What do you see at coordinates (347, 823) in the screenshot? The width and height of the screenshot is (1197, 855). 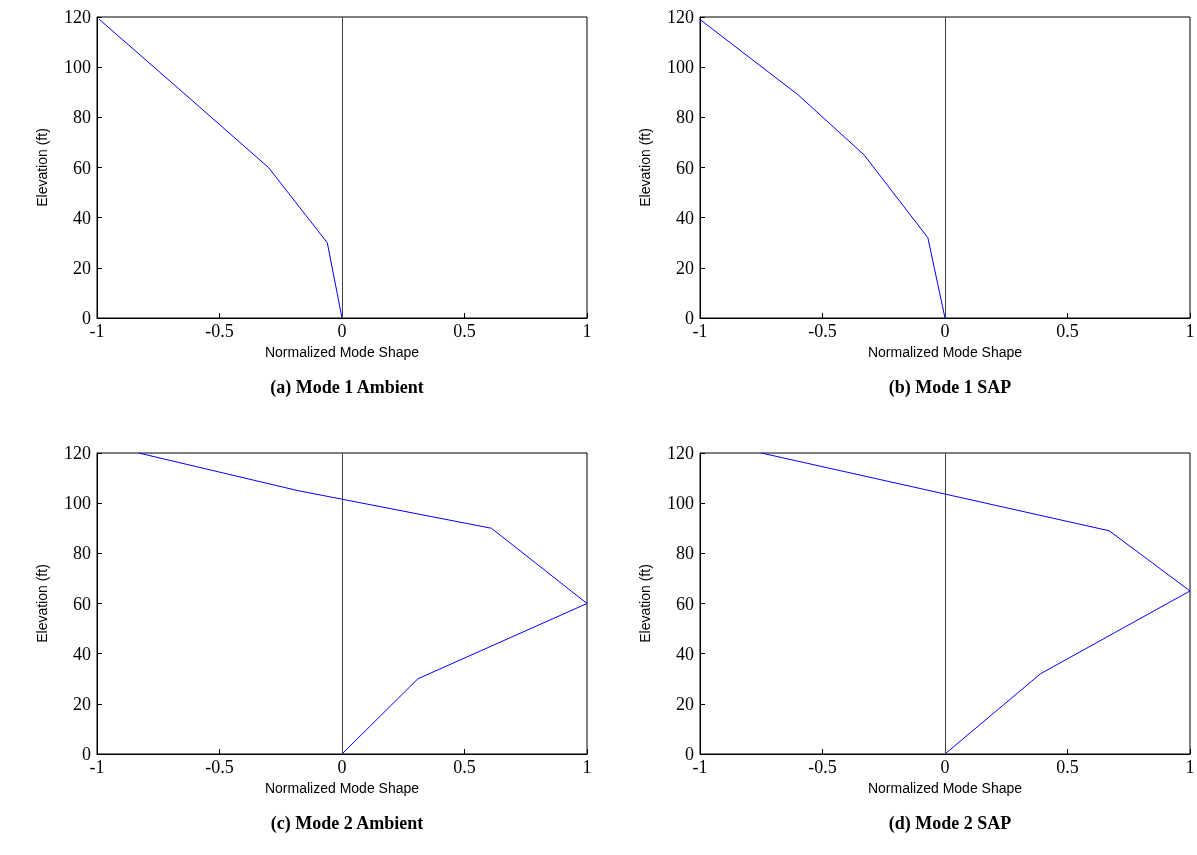 I see `text: (c) Mode 2 Ambient` at bounding box center [347, 823].